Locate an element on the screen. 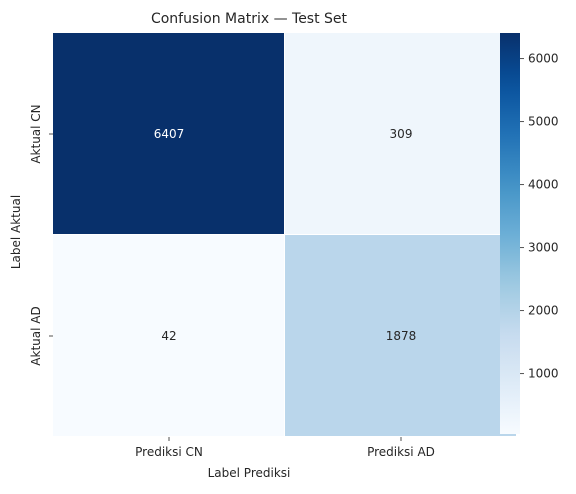 The image size is (576, 494). heatmap-cell-value: 6407 is located at coordinates (169, 134).